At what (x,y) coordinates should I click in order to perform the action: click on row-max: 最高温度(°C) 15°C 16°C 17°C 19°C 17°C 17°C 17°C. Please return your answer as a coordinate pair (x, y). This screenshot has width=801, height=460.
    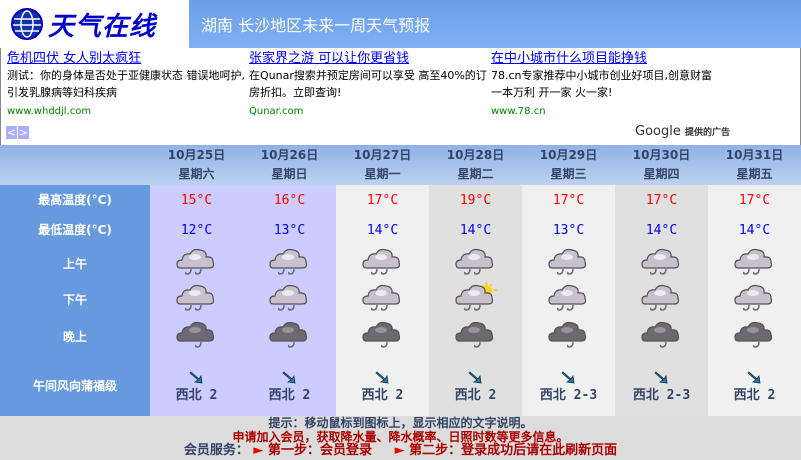
    Looking at the image, I should click on (400, 200).